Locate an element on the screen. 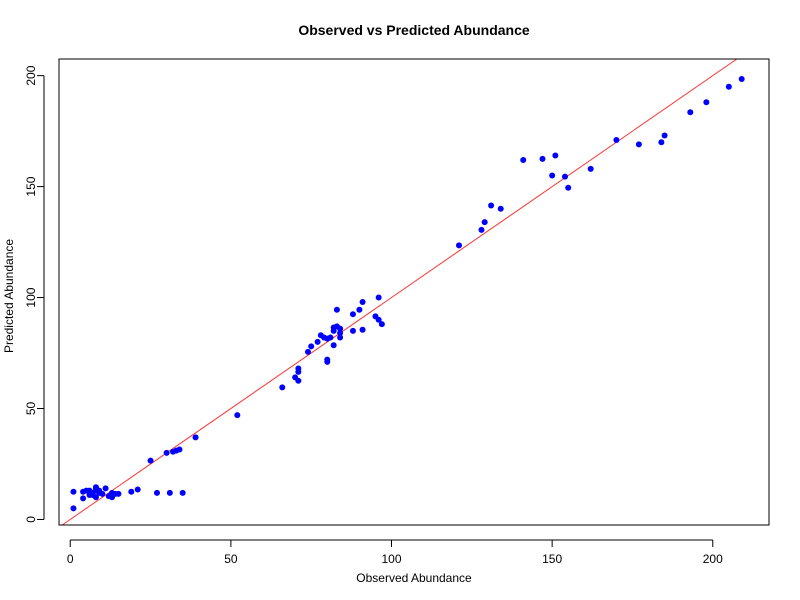 The height and width of the screenshot is (600, 800). x-tick-label: 50 is located at coordinates (231, 559).